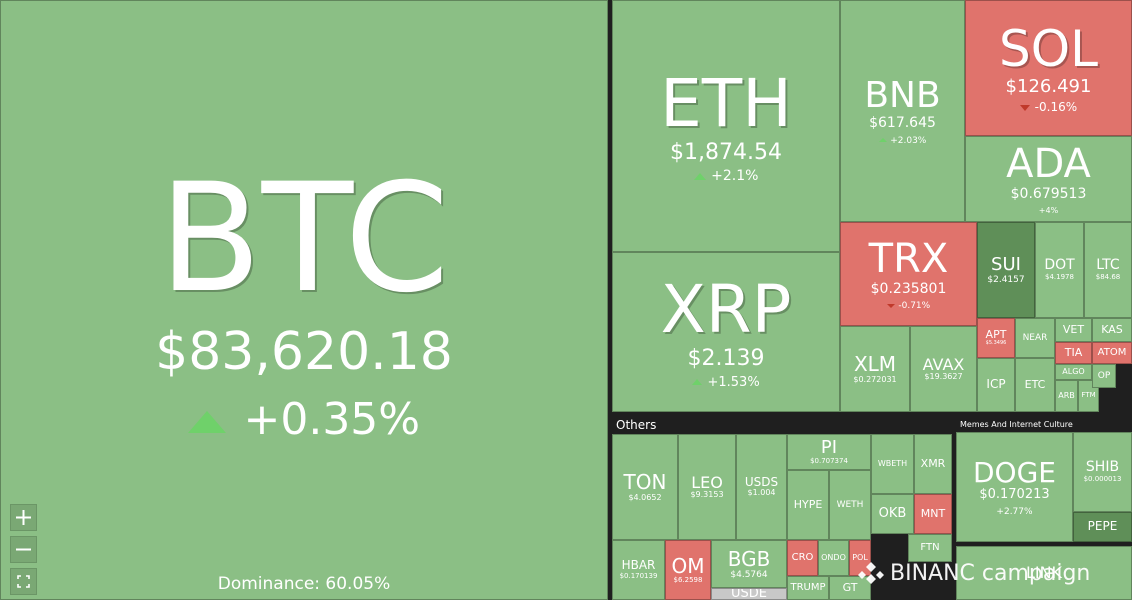 This screenshot has width=1132, height=600. I want to click on tile: FTN, so click(930, 548).